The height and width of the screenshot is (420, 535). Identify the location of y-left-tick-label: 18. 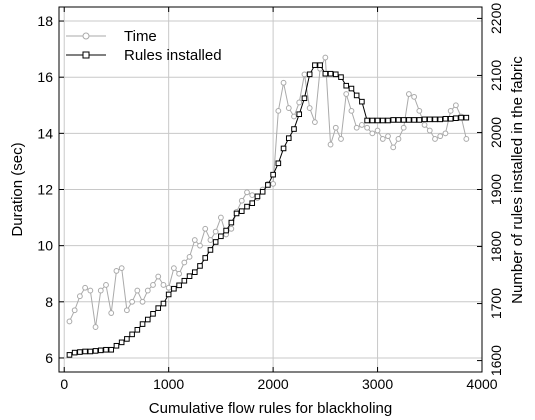
(45, 21).